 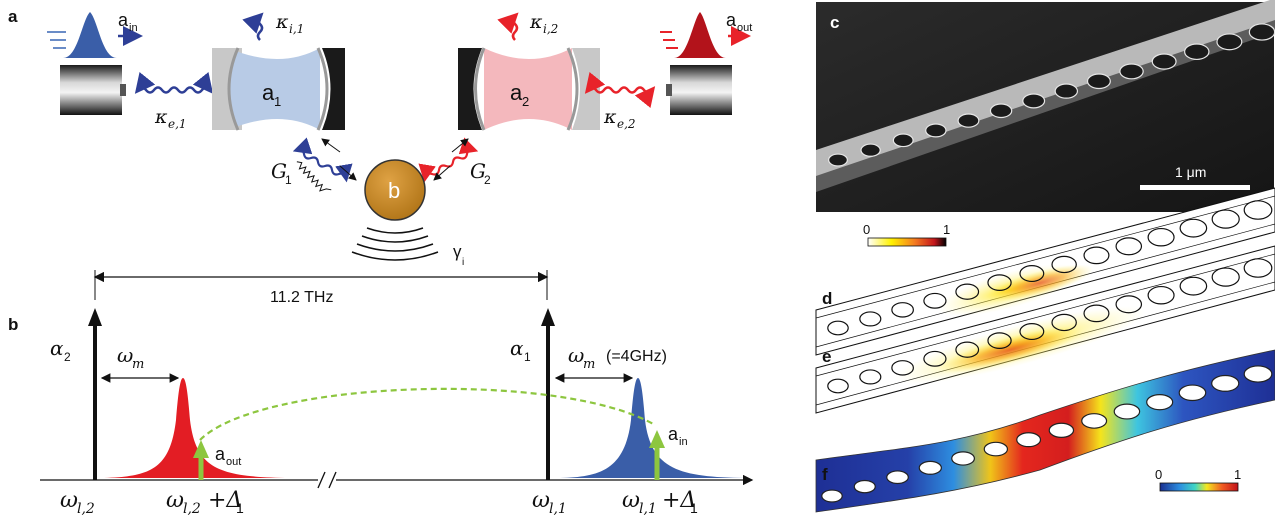 I want to click on alpha1-label: α, so click(x=517, y=348).